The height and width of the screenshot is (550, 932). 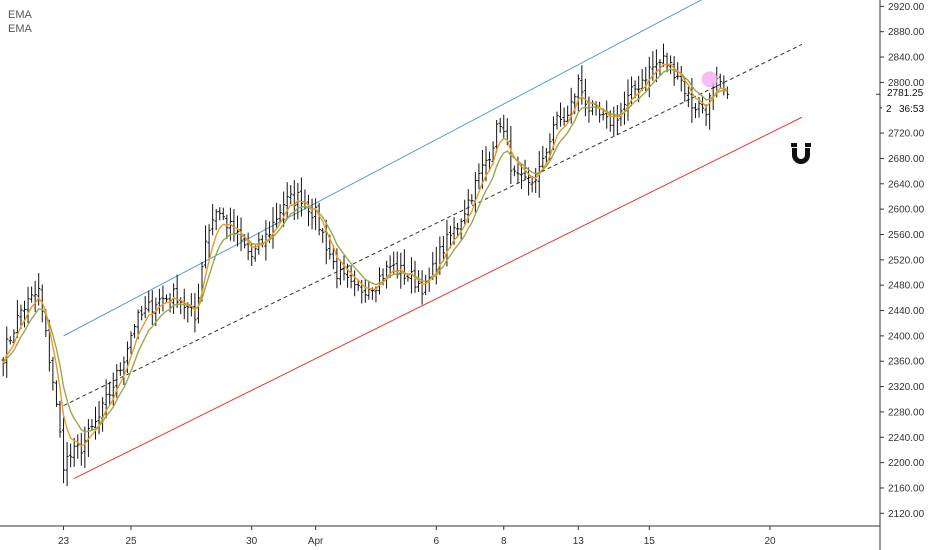 What do you see at coordinates (20, 22) in the screenshot?
I see `indicator-legend: EMA EMA` at bounding box center [20, 22].